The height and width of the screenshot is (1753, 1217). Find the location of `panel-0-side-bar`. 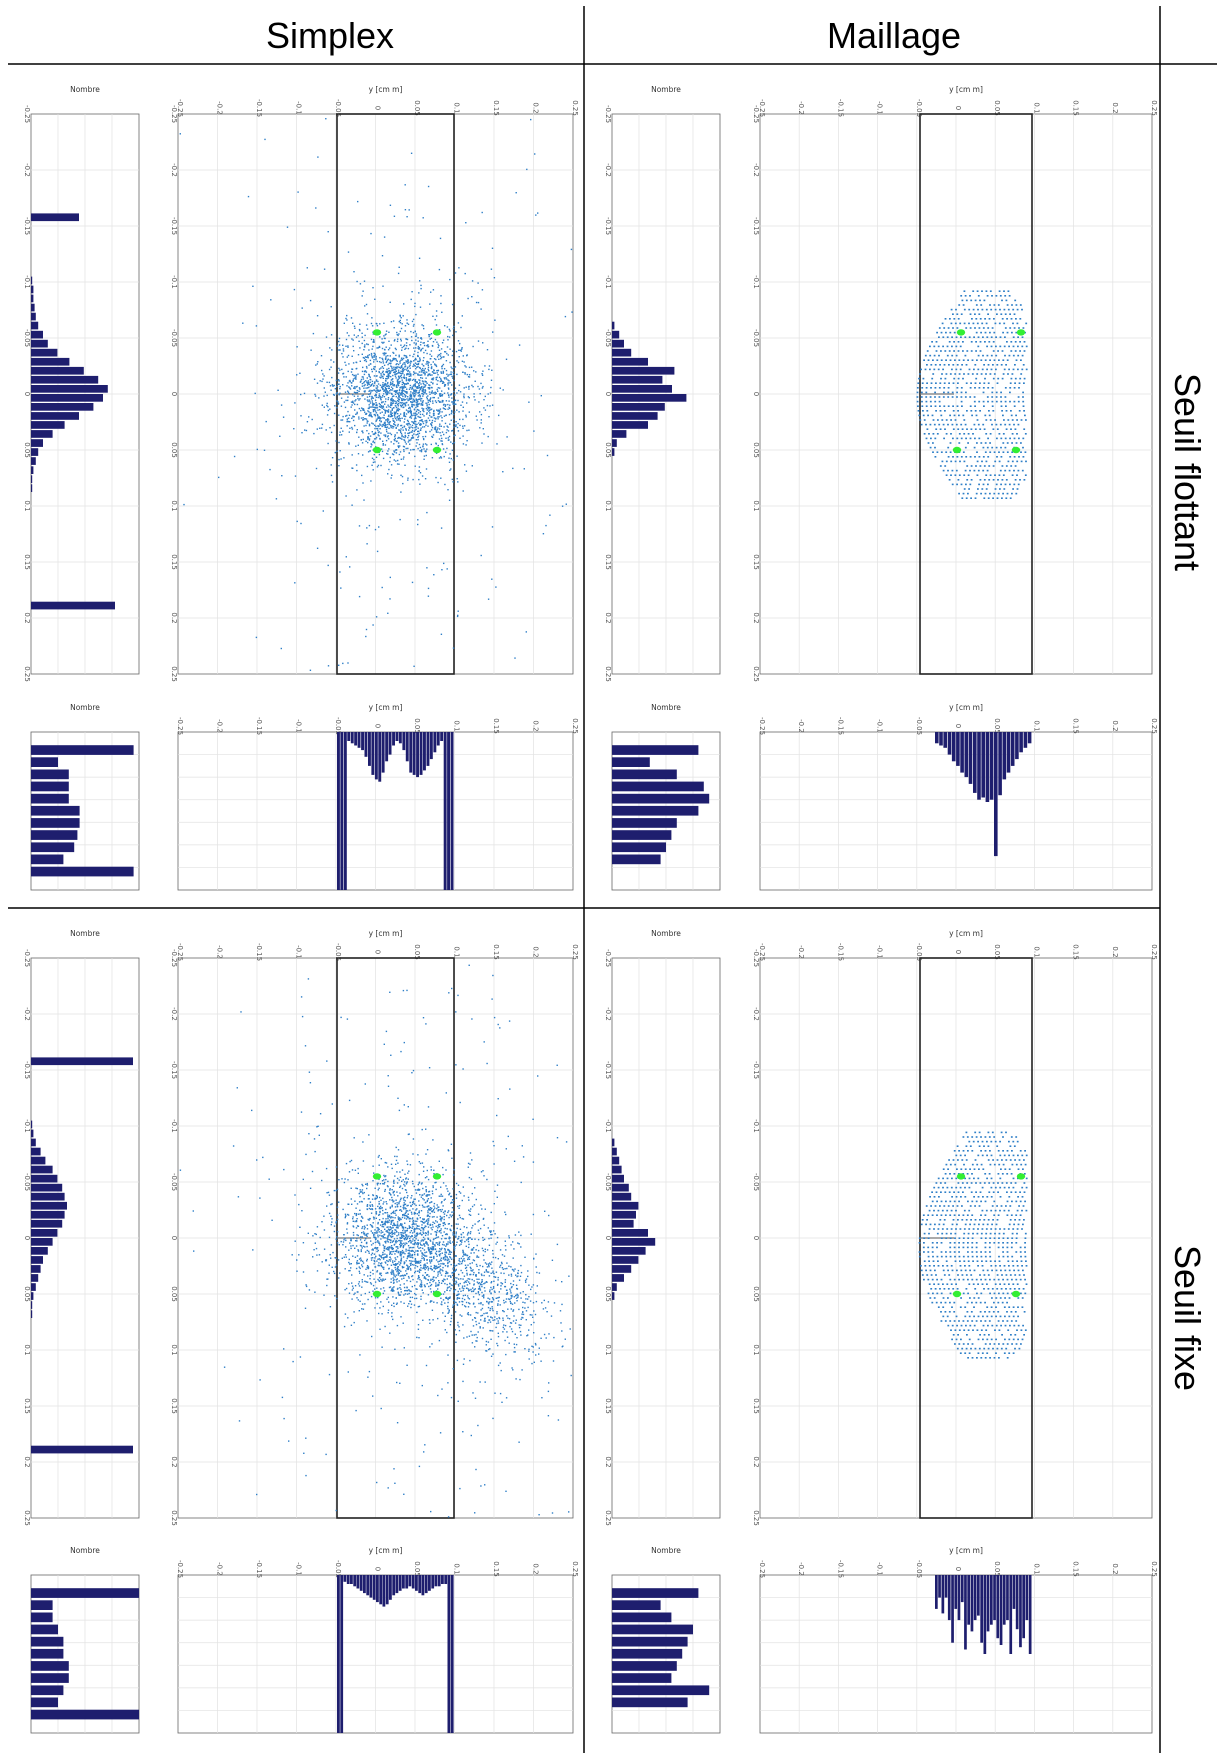

panel-0-side-bar is located at coordinates (33, 461).